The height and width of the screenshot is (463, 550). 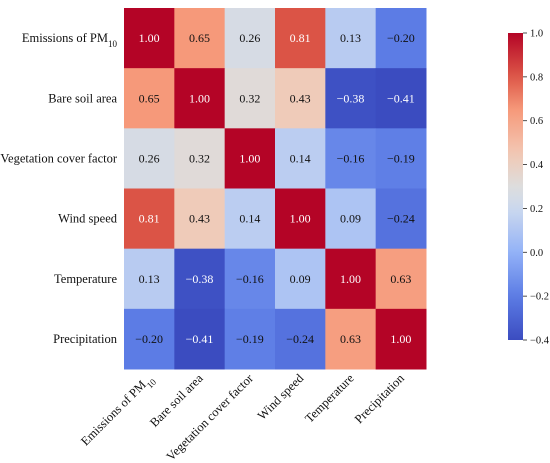 What do you see at coordinates (536, 77) in the screenshot?
I see `colorbar-tick-label: 0.8` at bounding box center [536, 77].